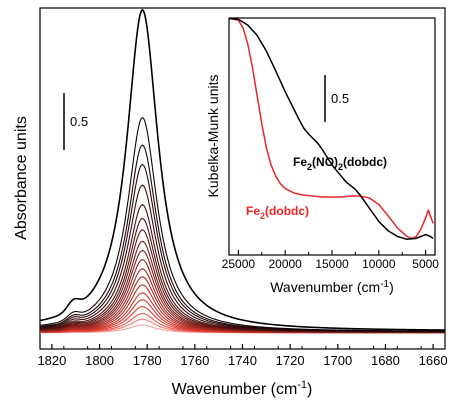 The height and width of the screenshot is (407, 451). I want to click on inset-x-axis-title: Wavenumber (cm-1), so click(332, 287).